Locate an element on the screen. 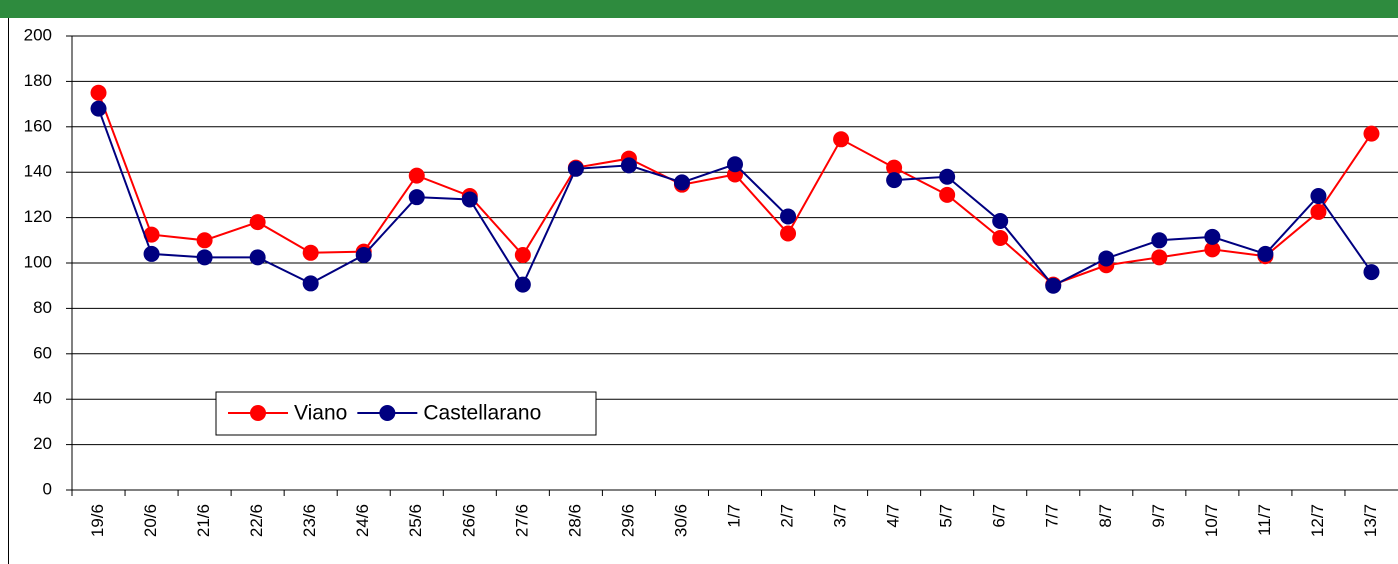  y-tick-label: 80 is located at coordinates (42, 307).